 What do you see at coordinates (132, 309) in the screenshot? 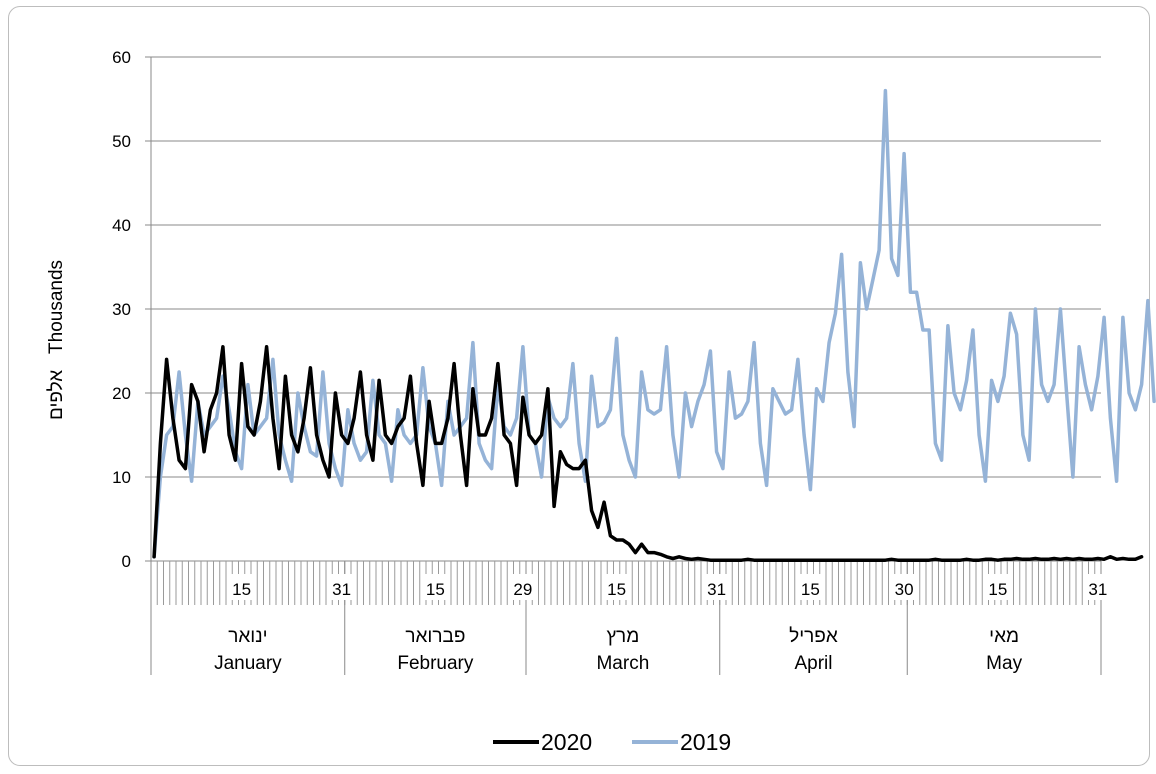
I see `y-axis: 0 10 20 30 40 50 60` at bounding box center [132, 309].